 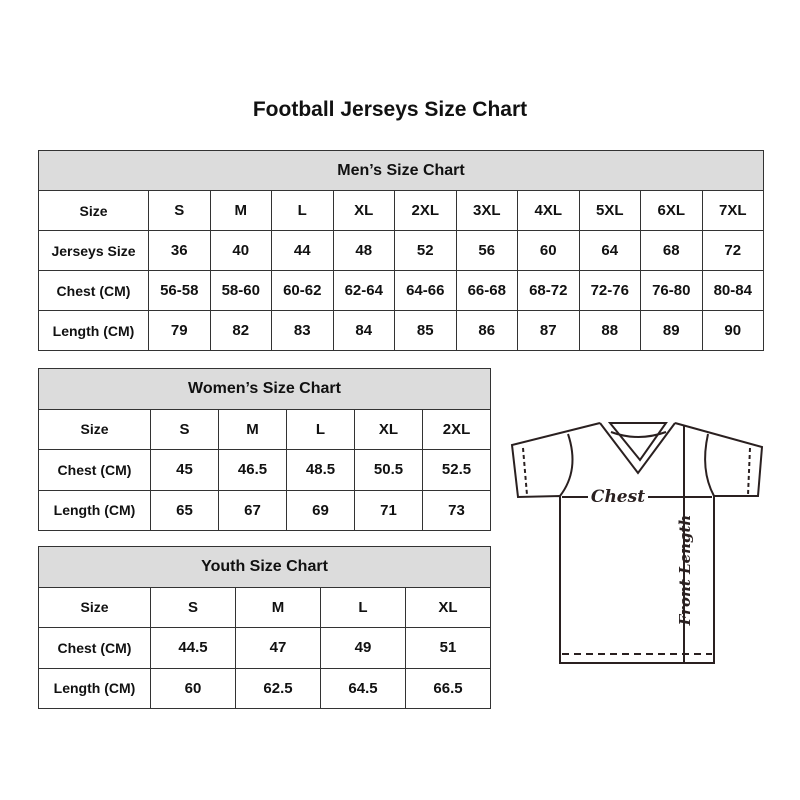 What do you see at coordinates (486, 290) in the screenshot?
I see `table-cell: 66-68` at bounding box center [486, 290].